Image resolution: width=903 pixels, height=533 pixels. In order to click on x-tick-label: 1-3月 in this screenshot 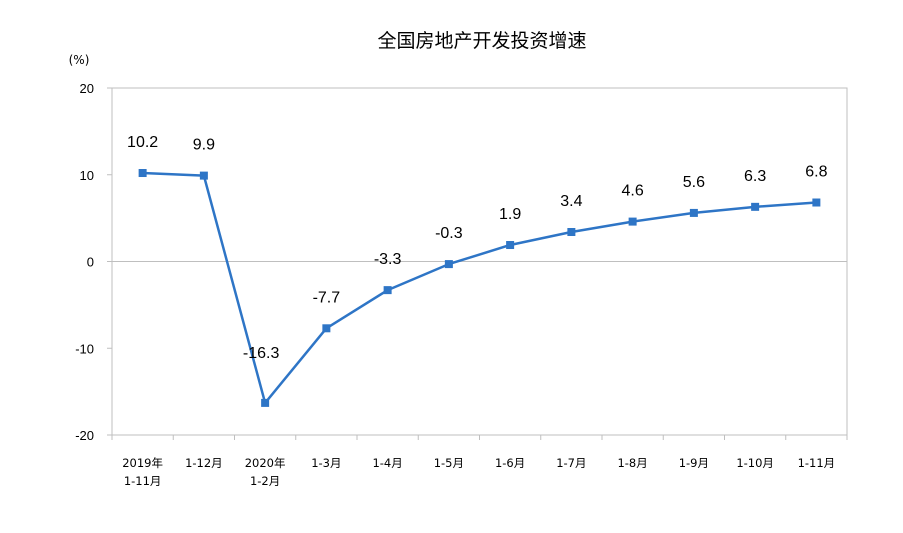, I will do `click(326, 463)`.